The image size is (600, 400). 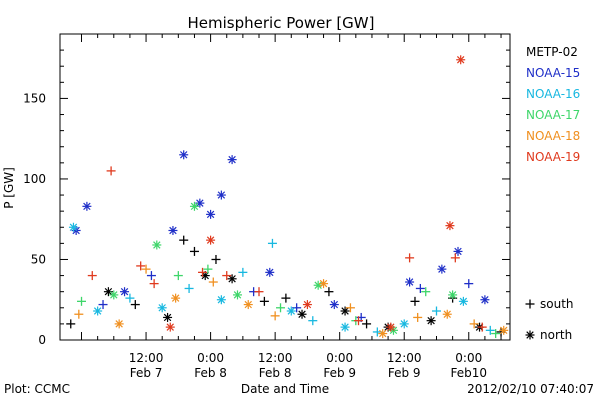 What do you see at coordinates (38, 259) in the screenshot?
I see `y-tick-label: 50` at bounding box center [38, 259].